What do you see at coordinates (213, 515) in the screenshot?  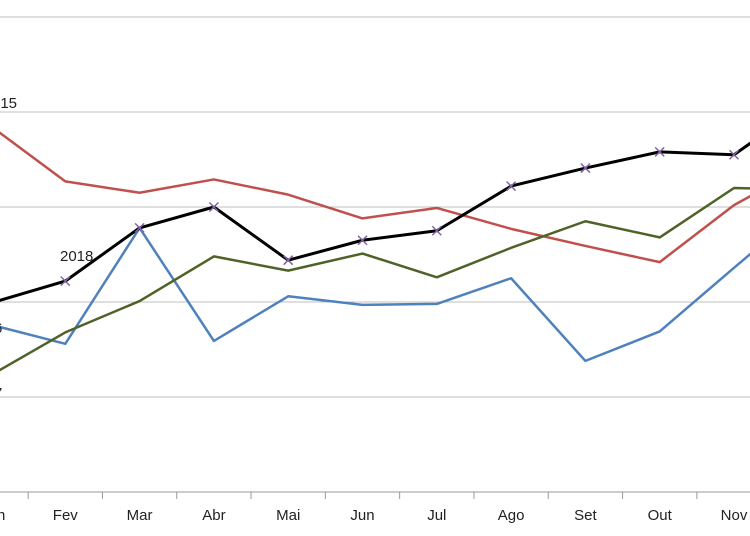 I see `x-tick-label: Abr` at bounding box center [213, 515].